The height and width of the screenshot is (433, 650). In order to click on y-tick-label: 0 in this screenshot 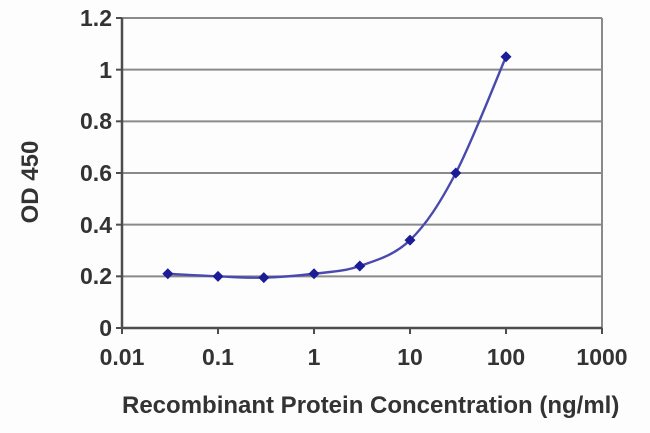, I will do `click(105, 328)`.